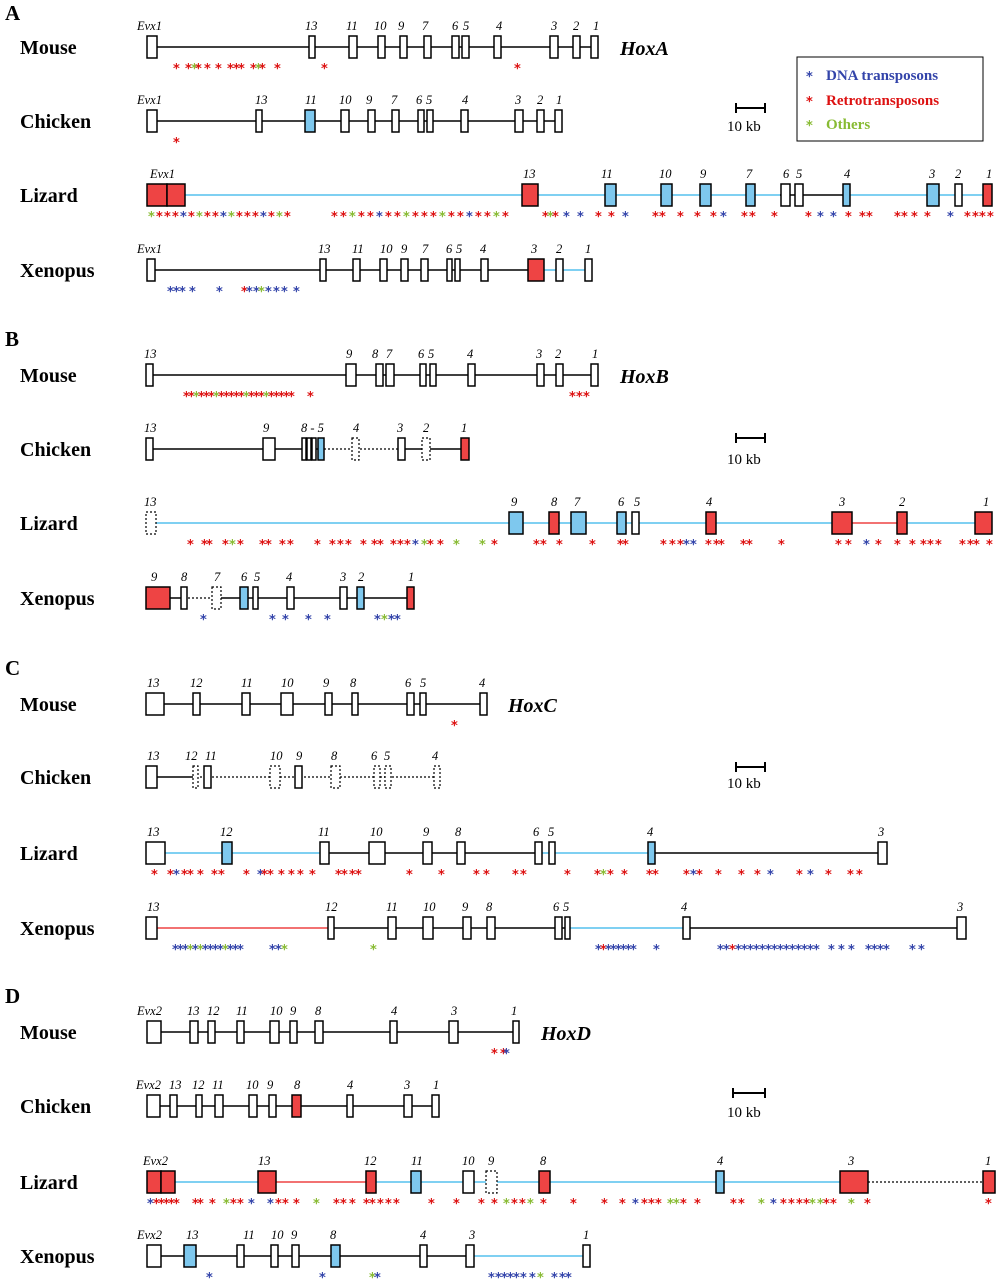 The image size is (998, 1280). What do you see at coordinates (744, 784) in the screenshot?
I see `scale-label-c: 10 kb` at bounding box center [744, 784].